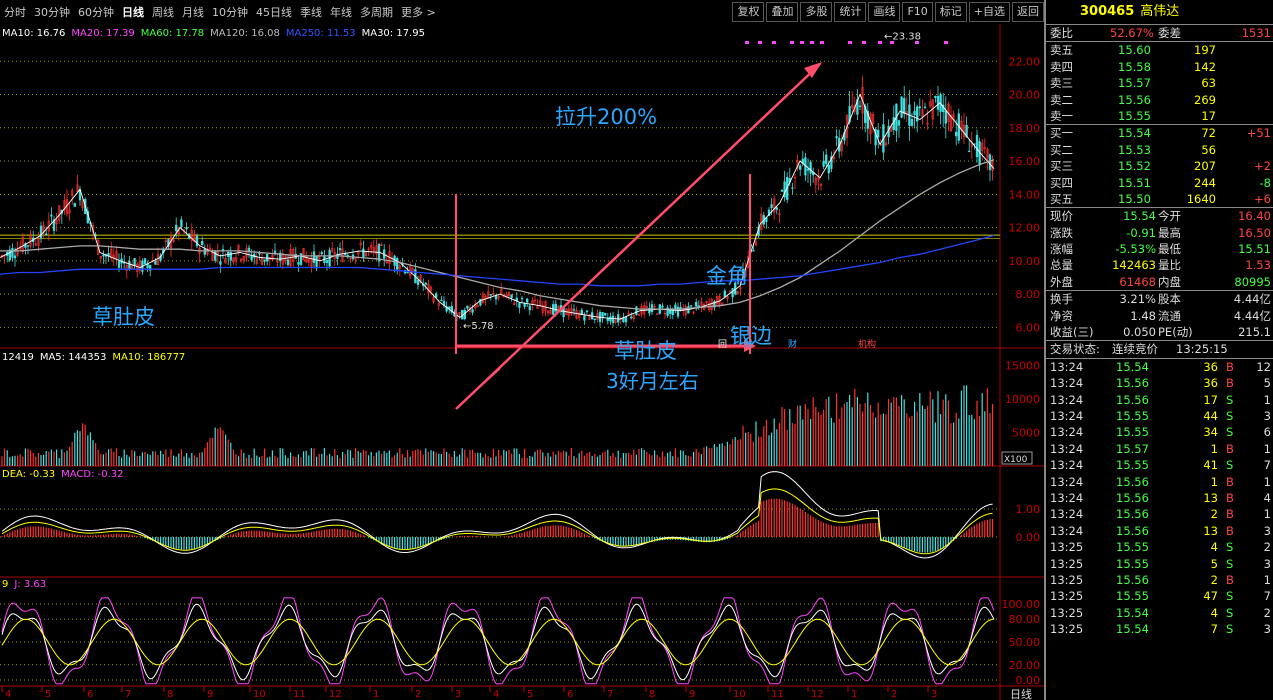 This screenshot has width=1273, height=700. What do you see at coordinates (193, 12) in the screenshot?
I see `period-tab-5: 月线` at bounding box center [193, 12].